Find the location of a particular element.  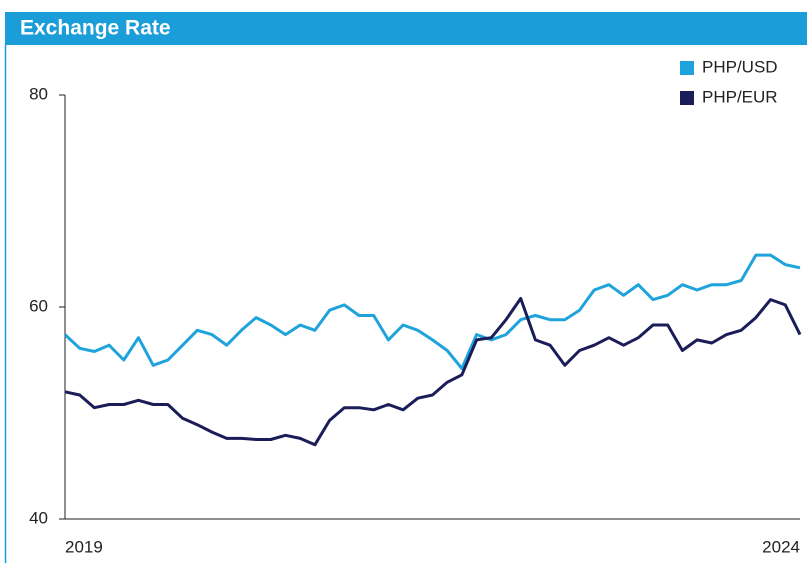

y-tick-label: 60 is located at coordinates (38, 305).